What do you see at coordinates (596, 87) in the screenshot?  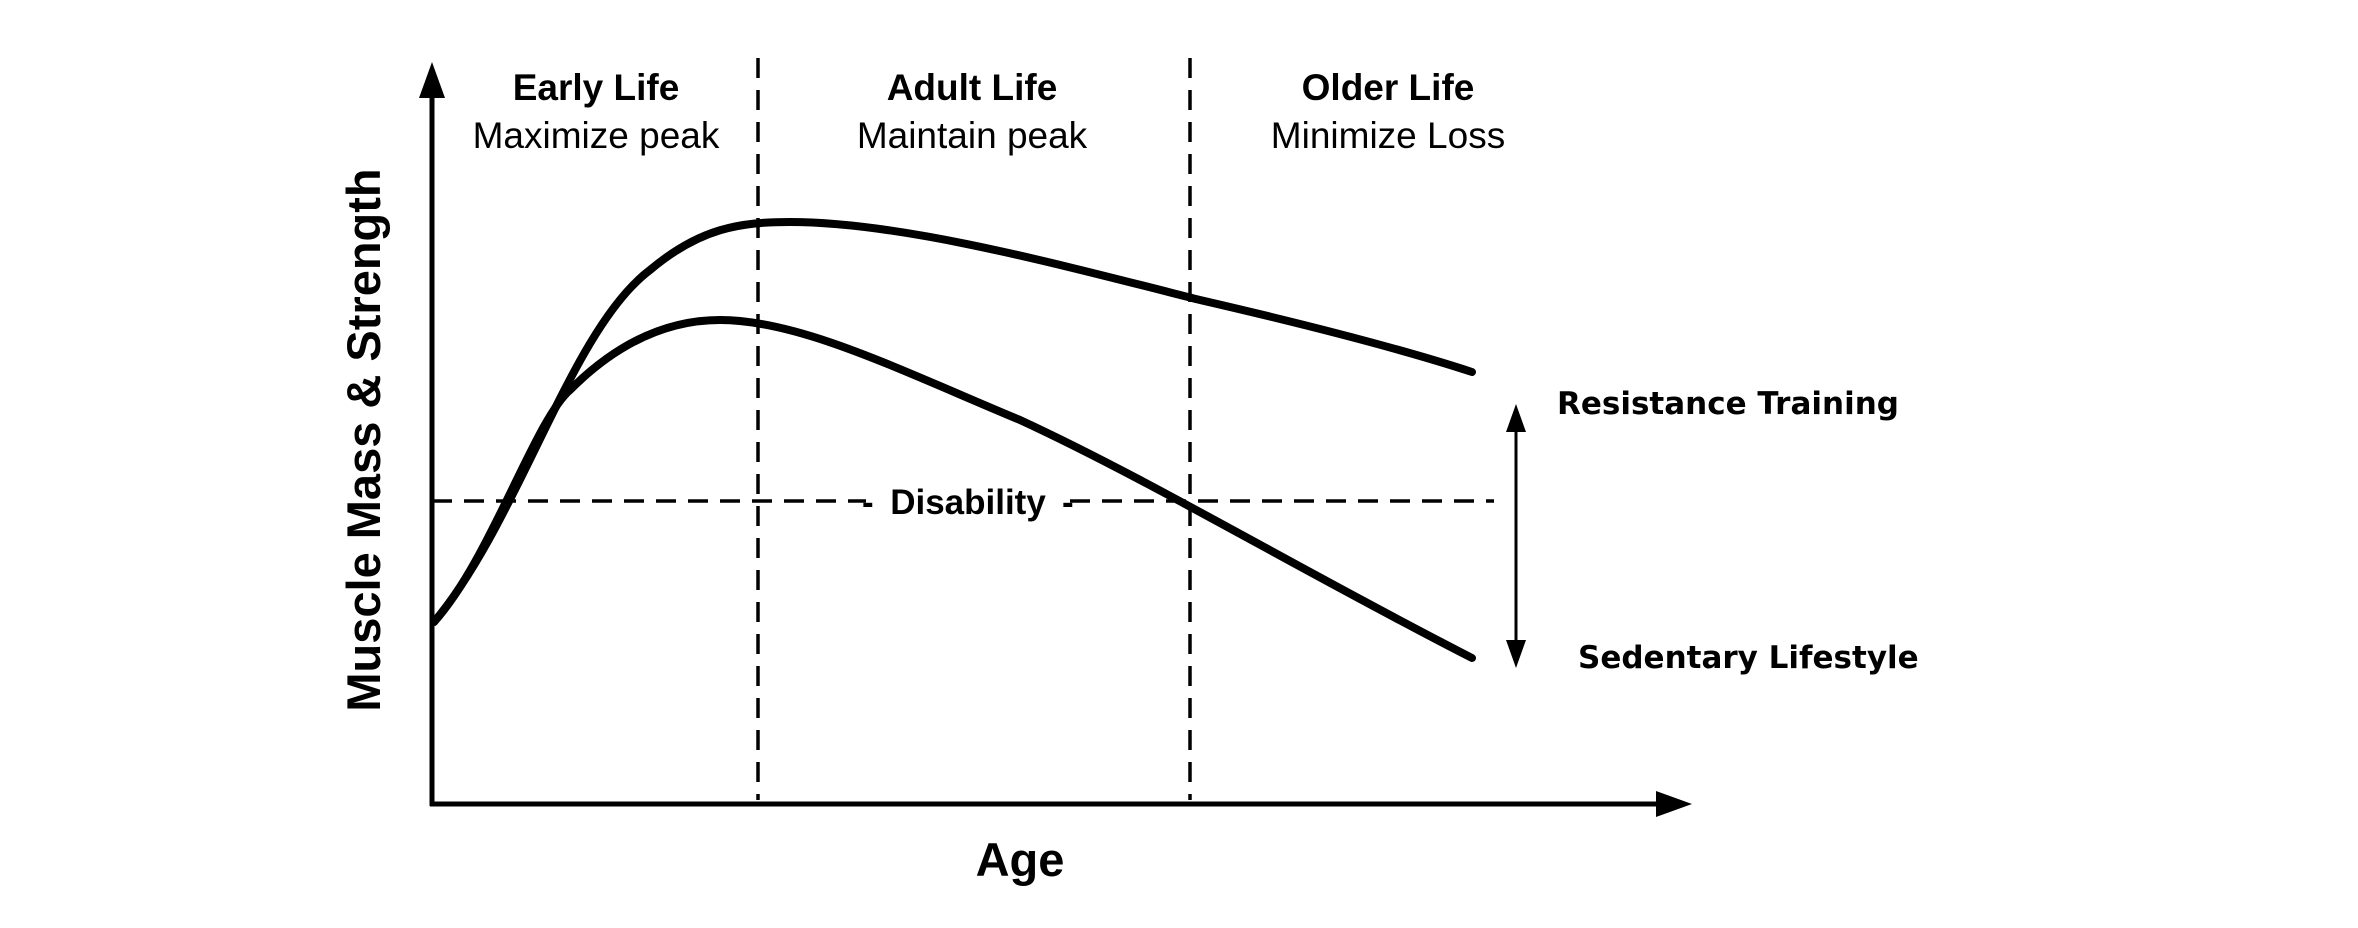 I see `phase-title-early: Early Life` at bounding box center [596, 87].